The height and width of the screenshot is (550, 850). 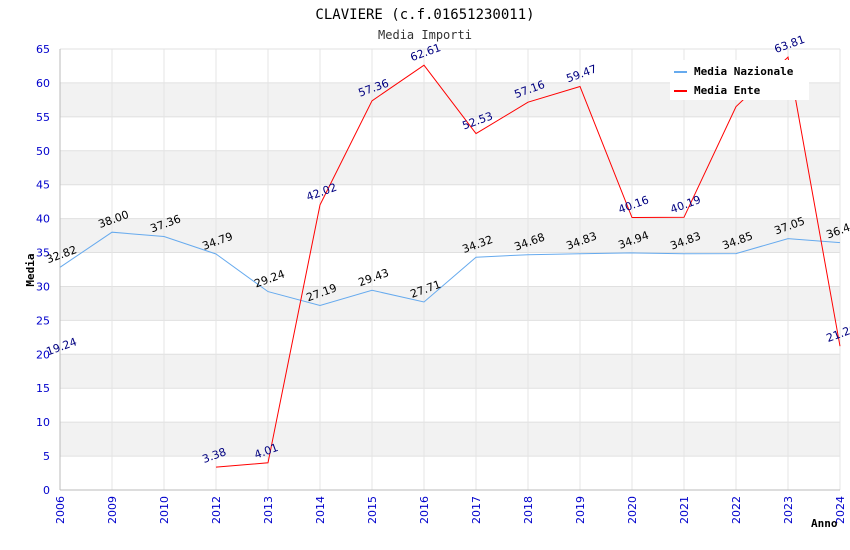 I want to click on legend-label-ente: Media Ente, so click(x=727, y=90).